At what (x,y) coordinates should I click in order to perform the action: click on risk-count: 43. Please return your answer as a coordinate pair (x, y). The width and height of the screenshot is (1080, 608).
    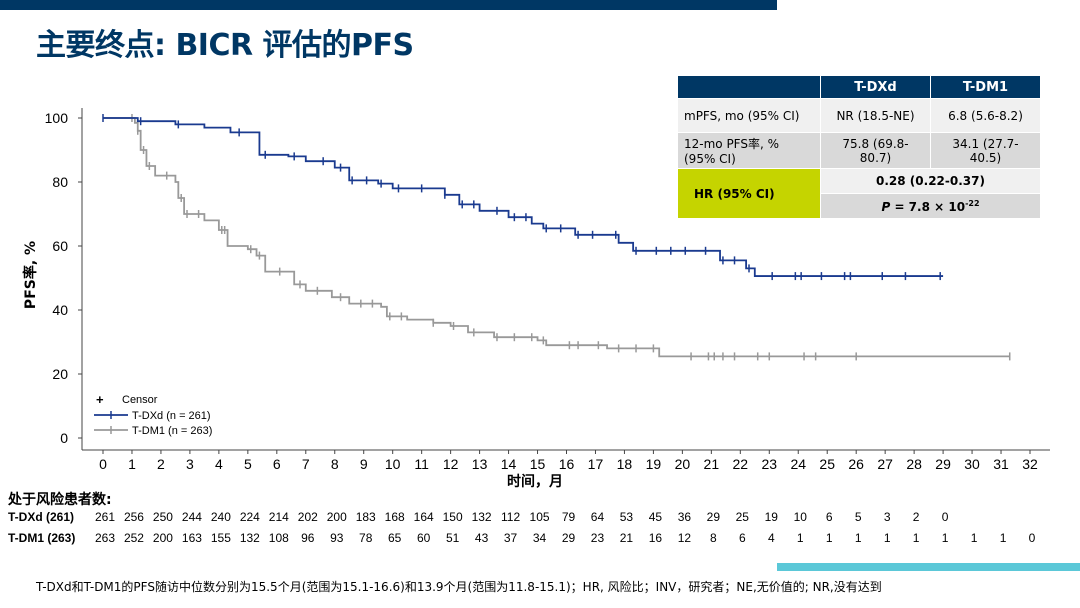
    Looking at the image, I should click on (481, 538).